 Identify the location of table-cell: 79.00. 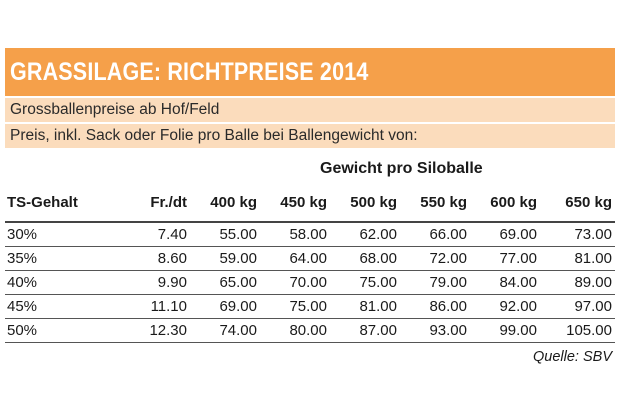
(435, 282).